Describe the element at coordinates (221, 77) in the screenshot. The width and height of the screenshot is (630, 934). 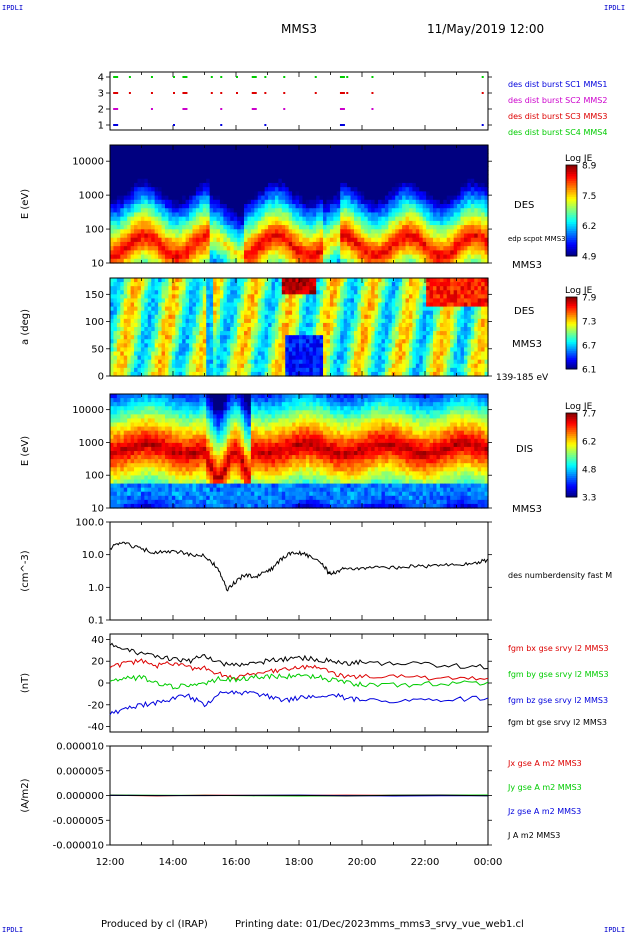
I see `burst-mark` at that location.